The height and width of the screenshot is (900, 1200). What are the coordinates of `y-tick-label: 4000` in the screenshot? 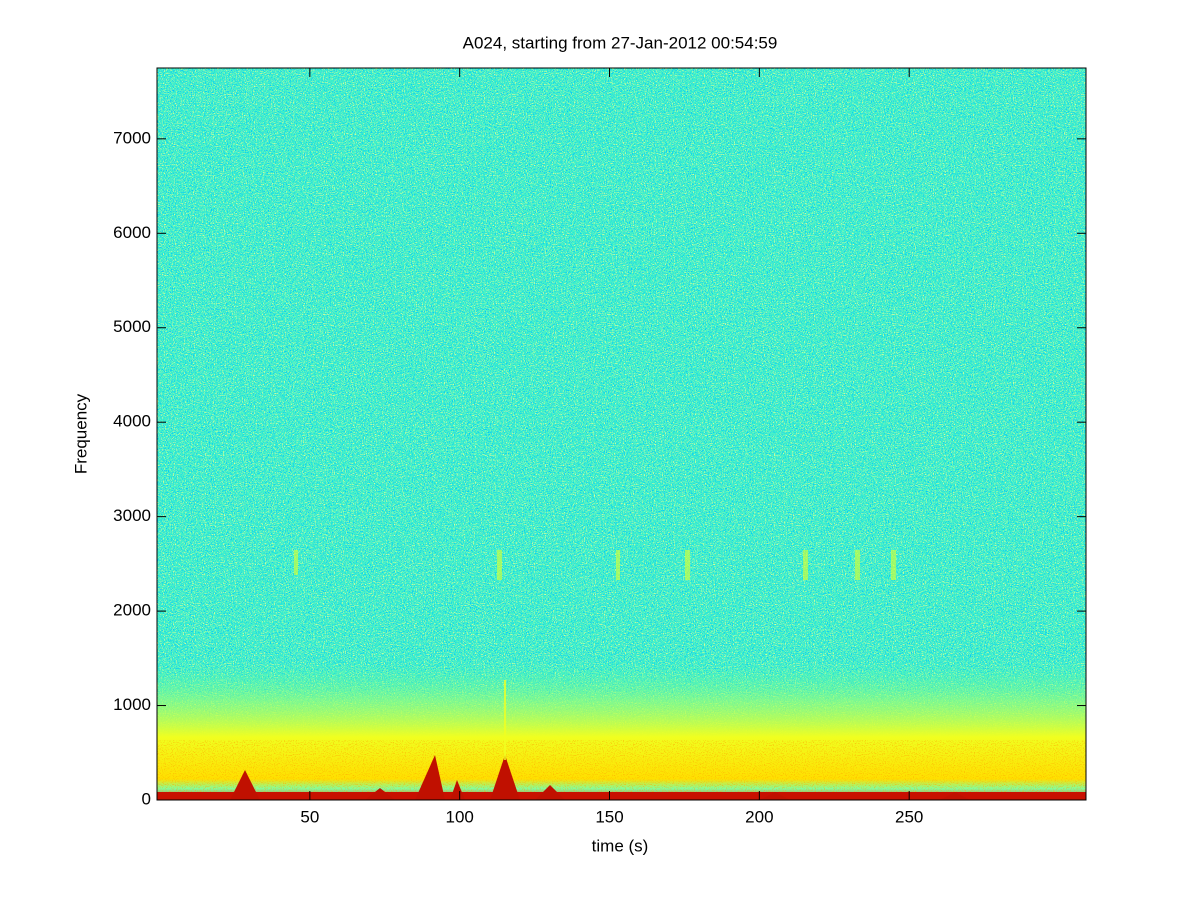 It's located at (132, 421).